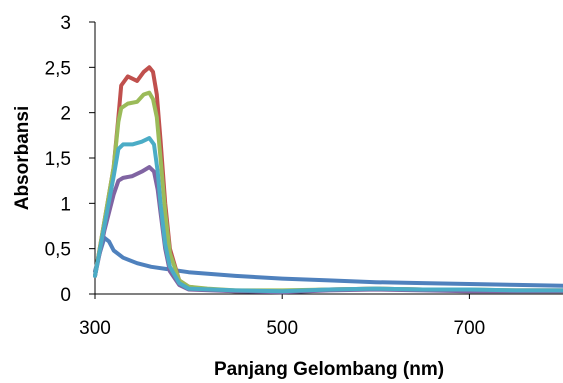 The height and width of the screenshot is (383, 563). Describe the element at coordinates (282, 316) in the screenshot. I see `x-ticks: 300 500 700` at that location.